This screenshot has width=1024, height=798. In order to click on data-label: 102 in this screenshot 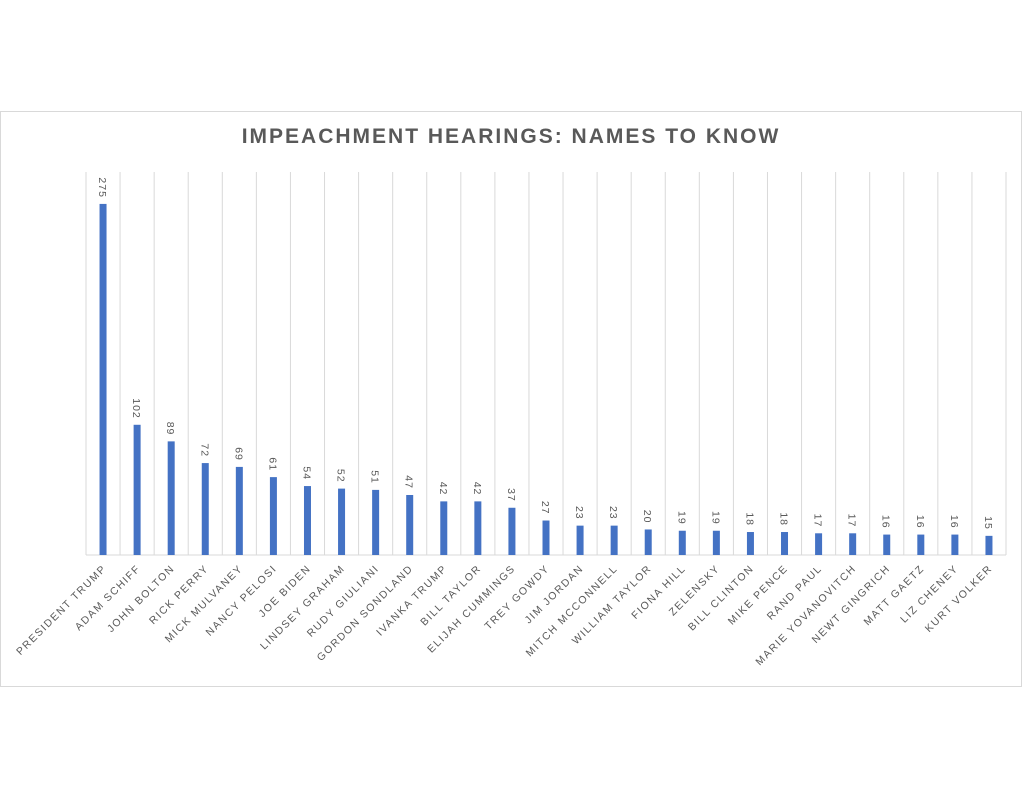, I will do `click(136, 408)`.